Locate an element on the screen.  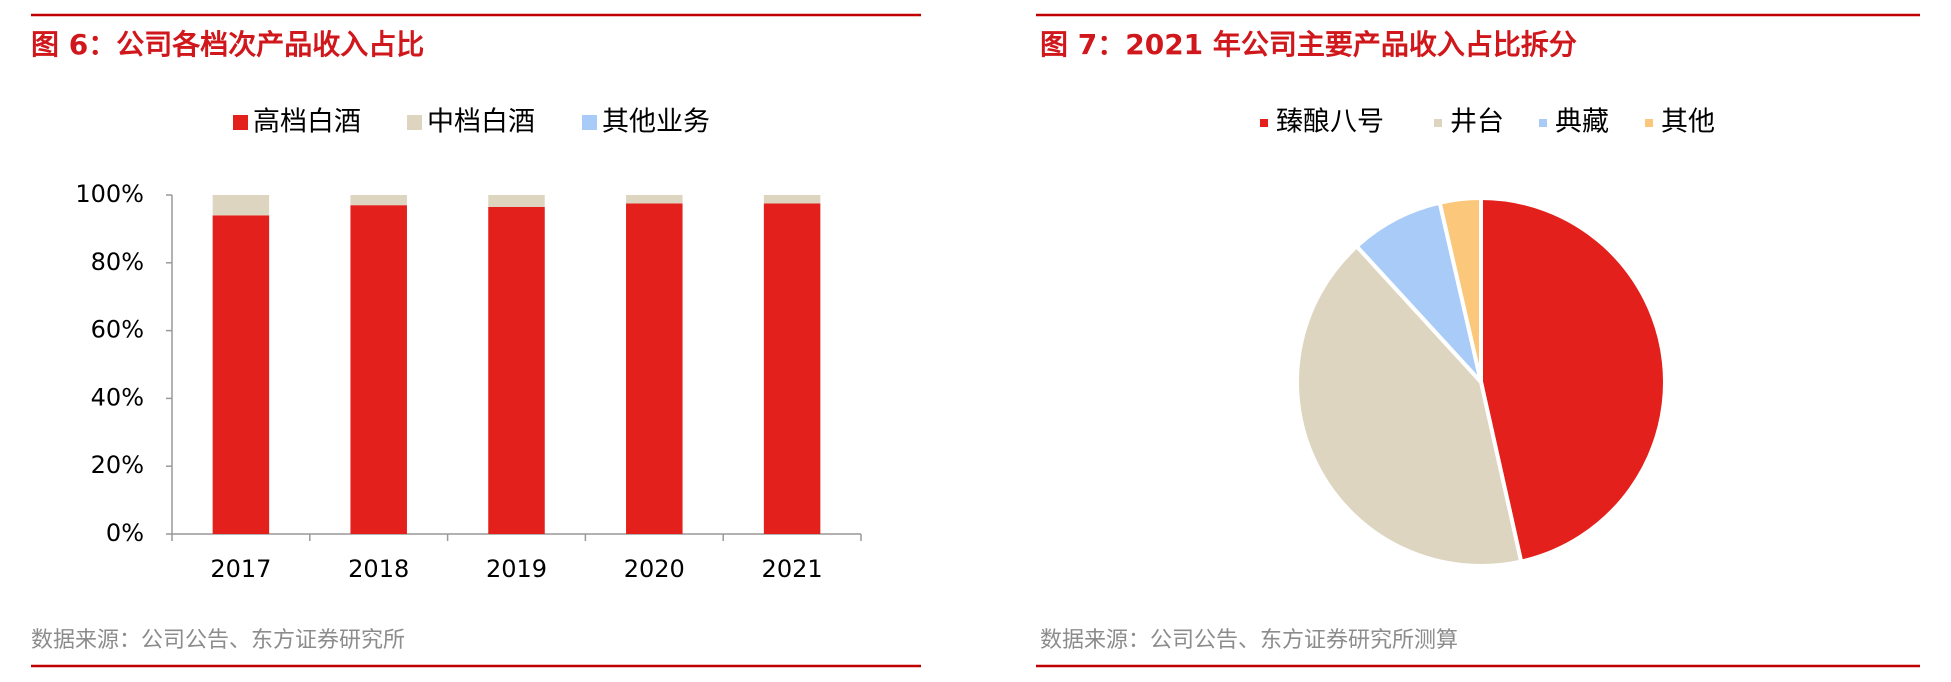
y-tick-label: 40% is located at coordinates (117, 397).